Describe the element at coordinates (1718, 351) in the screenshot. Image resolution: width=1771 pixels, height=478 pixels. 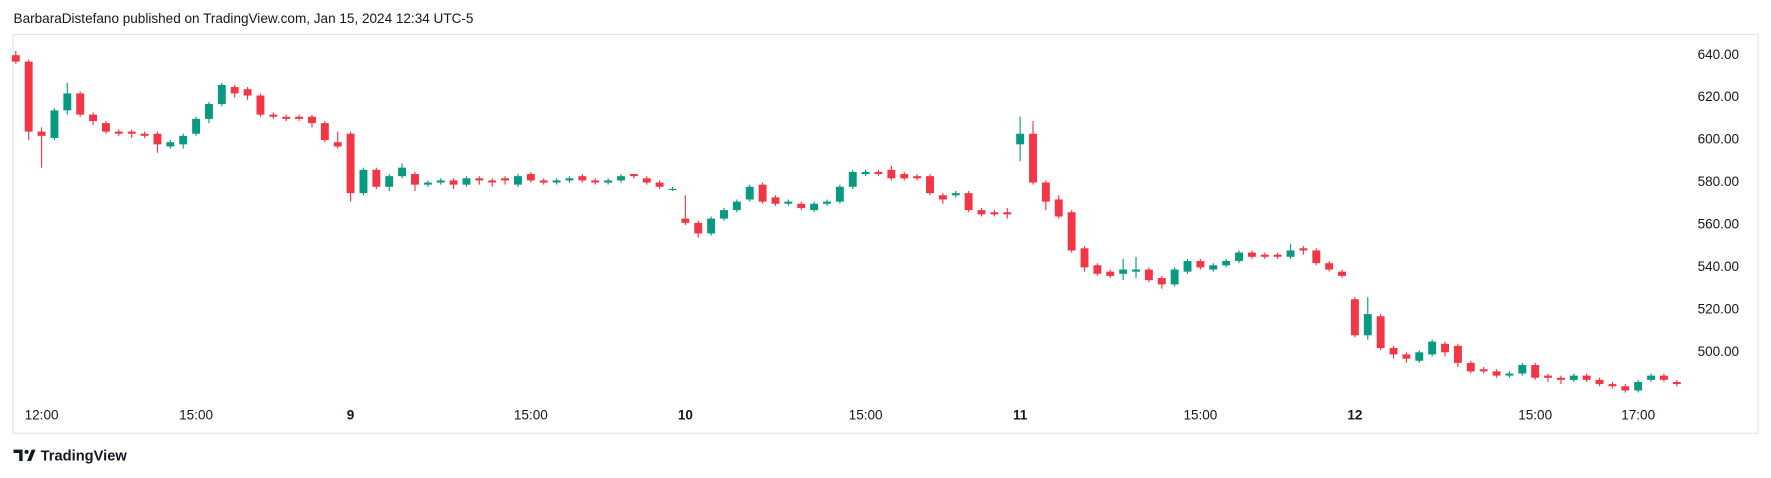
I see `y-tick-label: 500.00` at that location.